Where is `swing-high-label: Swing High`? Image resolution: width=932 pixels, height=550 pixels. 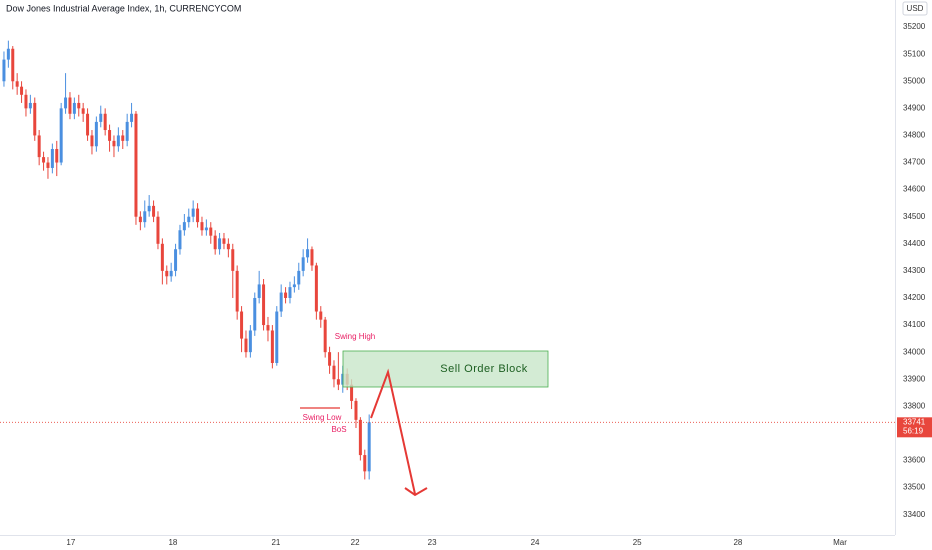
swing-high-label: Swing High is located at coordinates (355, 336).